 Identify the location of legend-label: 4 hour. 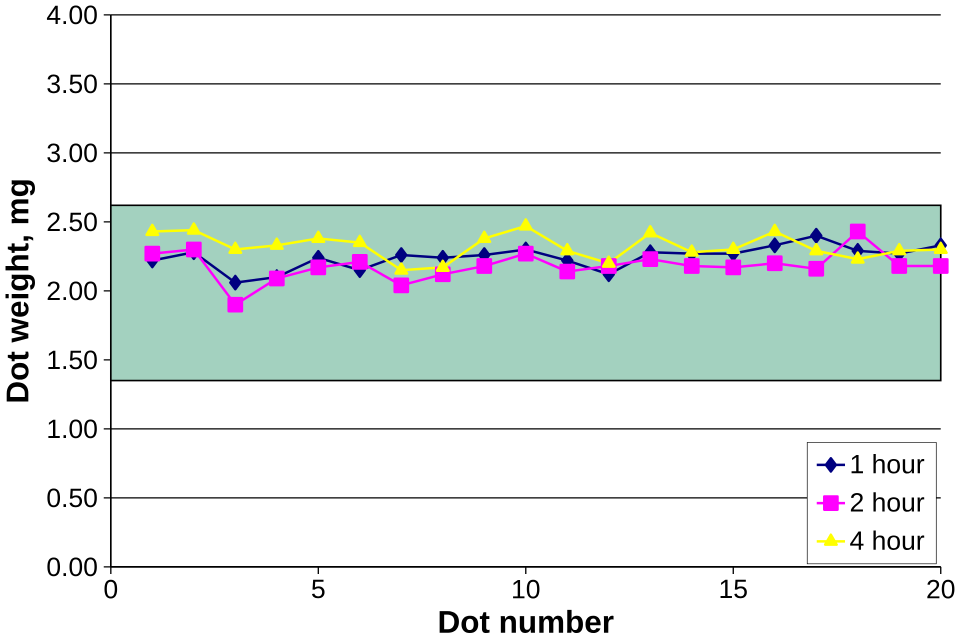
(887, 540).